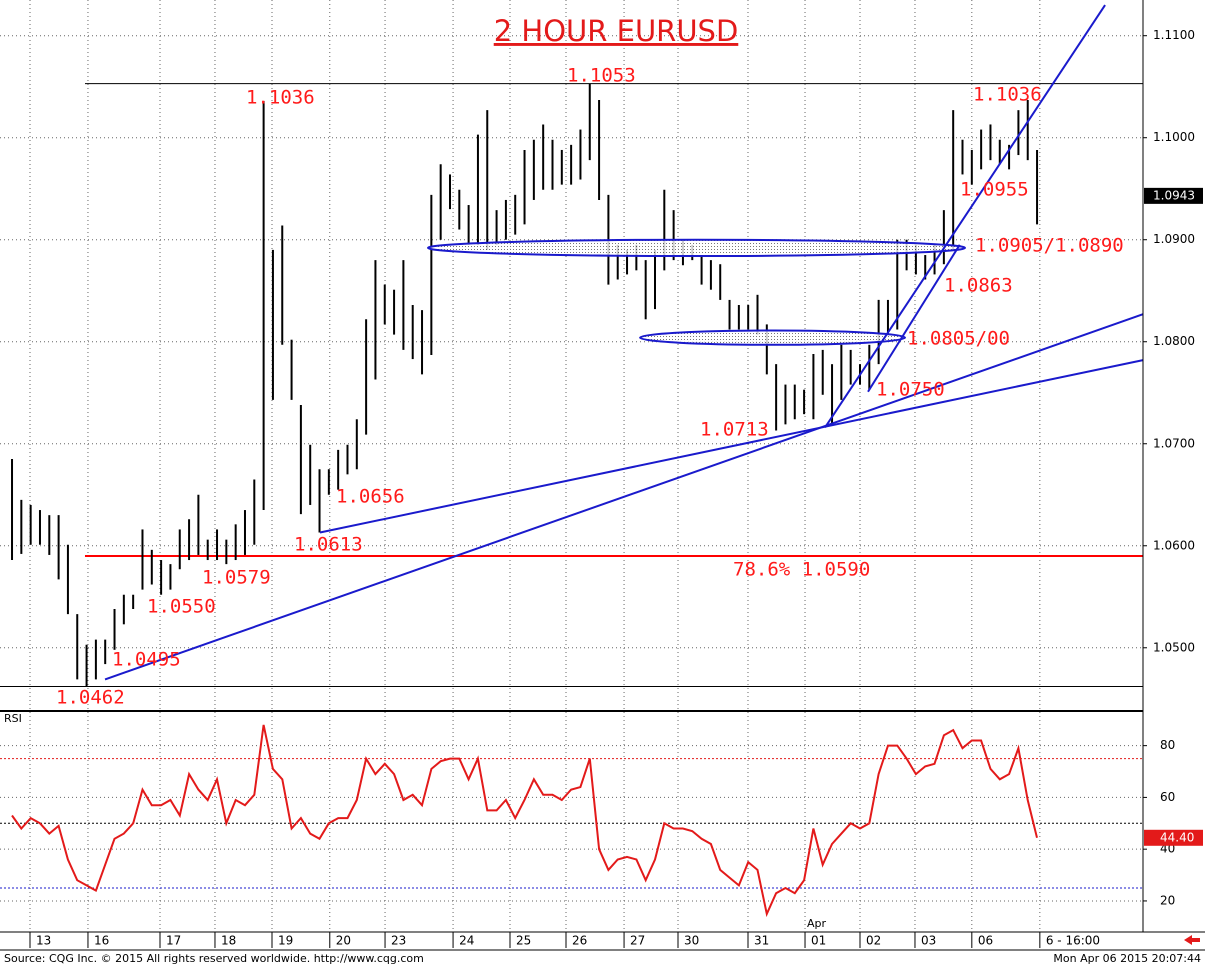 The image size is (1205, 968). Describe the element at coordinates (236, 578) in the screenshot. I see `annotation: 1.0579` at that location.